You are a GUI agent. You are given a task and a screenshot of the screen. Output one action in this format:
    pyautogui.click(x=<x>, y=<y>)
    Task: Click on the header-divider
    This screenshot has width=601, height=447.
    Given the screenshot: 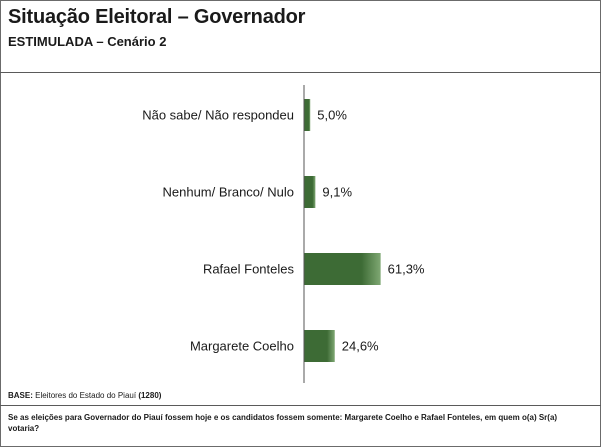 What is the action you would take?
    pyautogui.click(x=300, y=72)
    